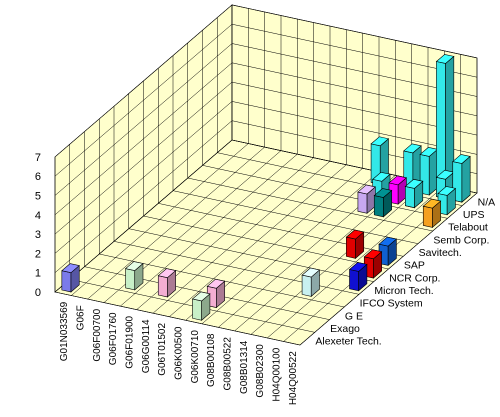  Describe the element at coordinates (244, 367) in the screenshot. I see `x-category-label: G08B01314` at that location.